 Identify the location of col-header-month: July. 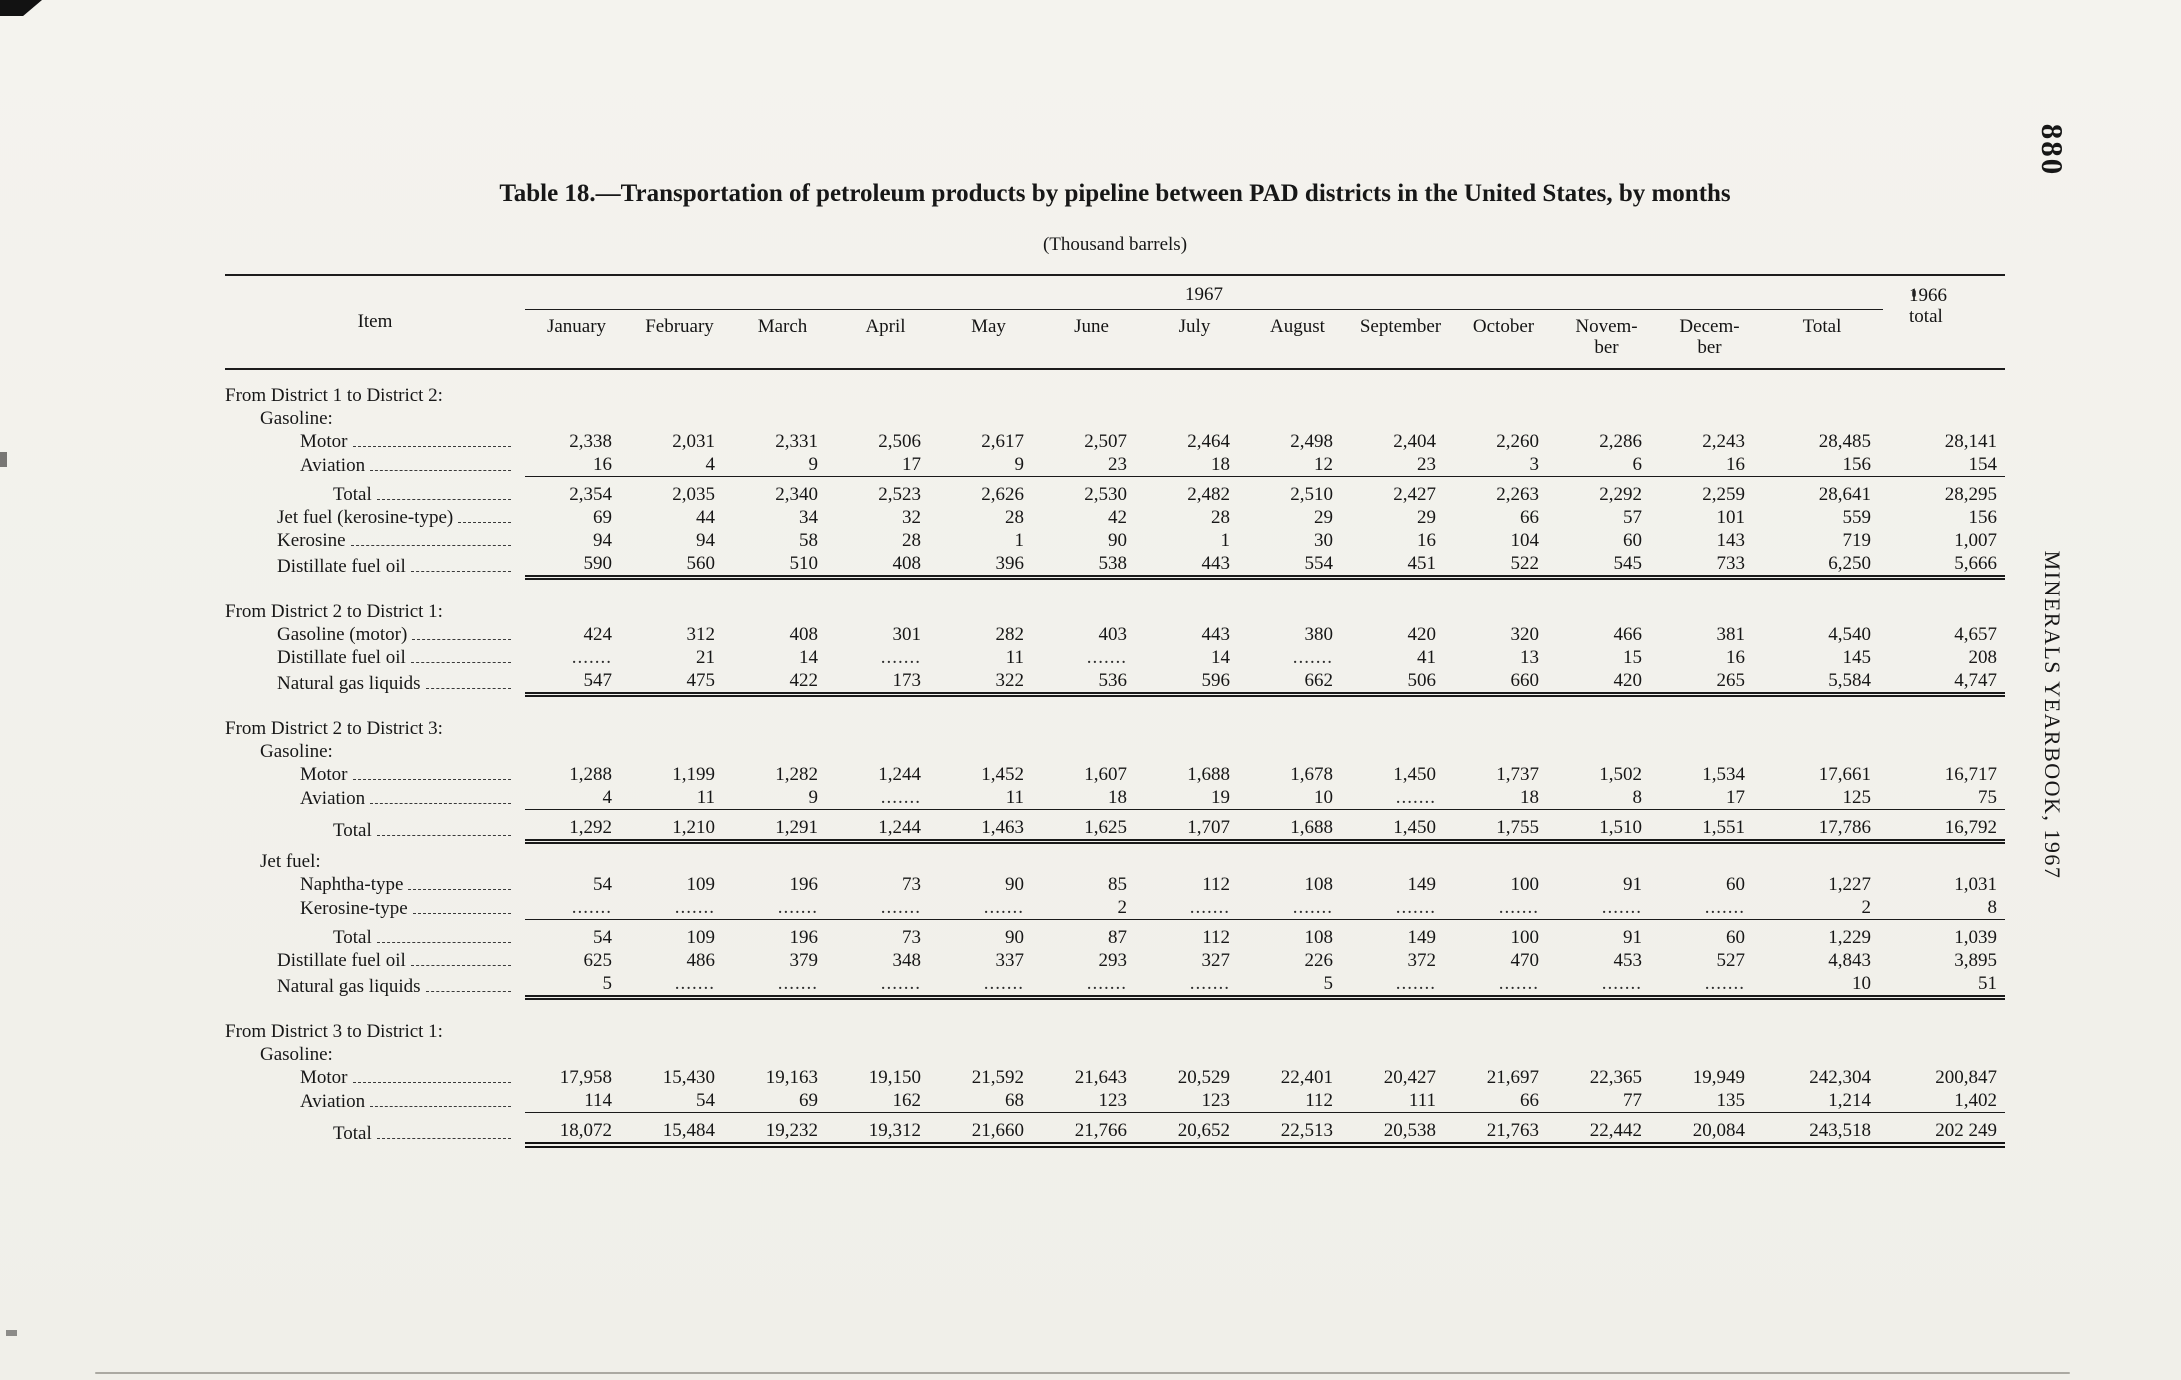
(1194, 339).